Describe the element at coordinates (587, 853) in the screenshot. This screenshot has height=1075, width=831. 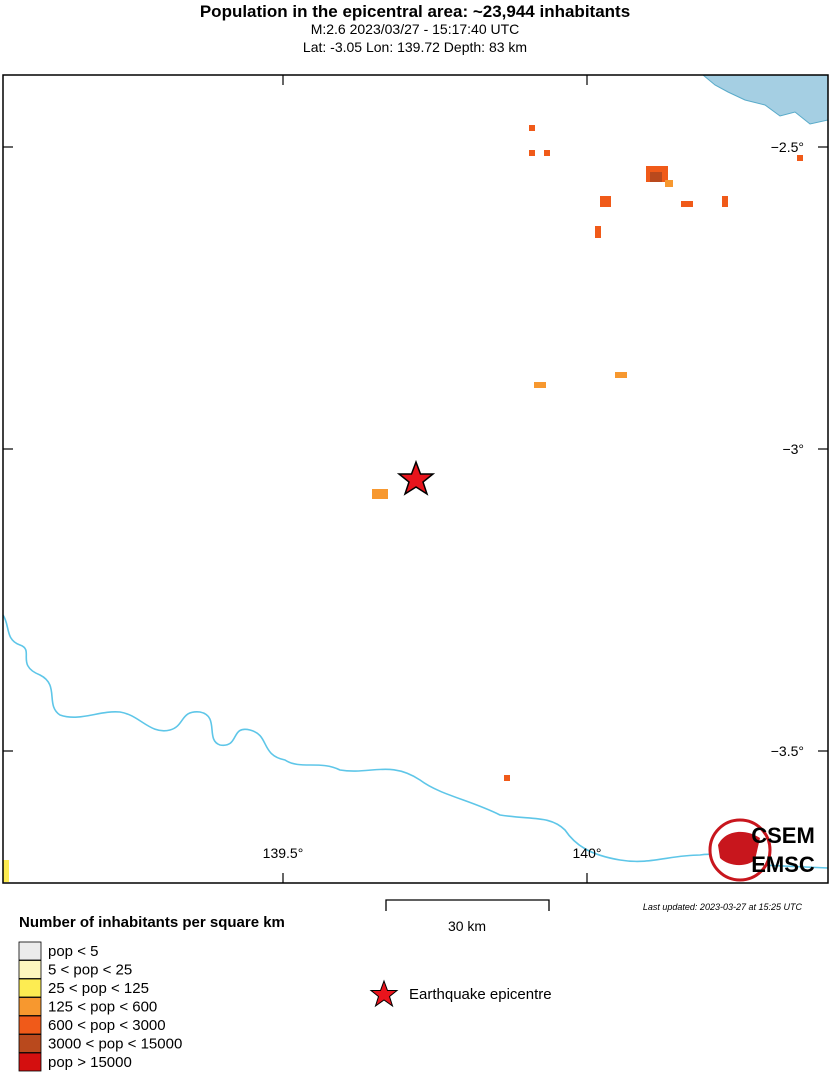
I see `lon-label: 140°` at that location.